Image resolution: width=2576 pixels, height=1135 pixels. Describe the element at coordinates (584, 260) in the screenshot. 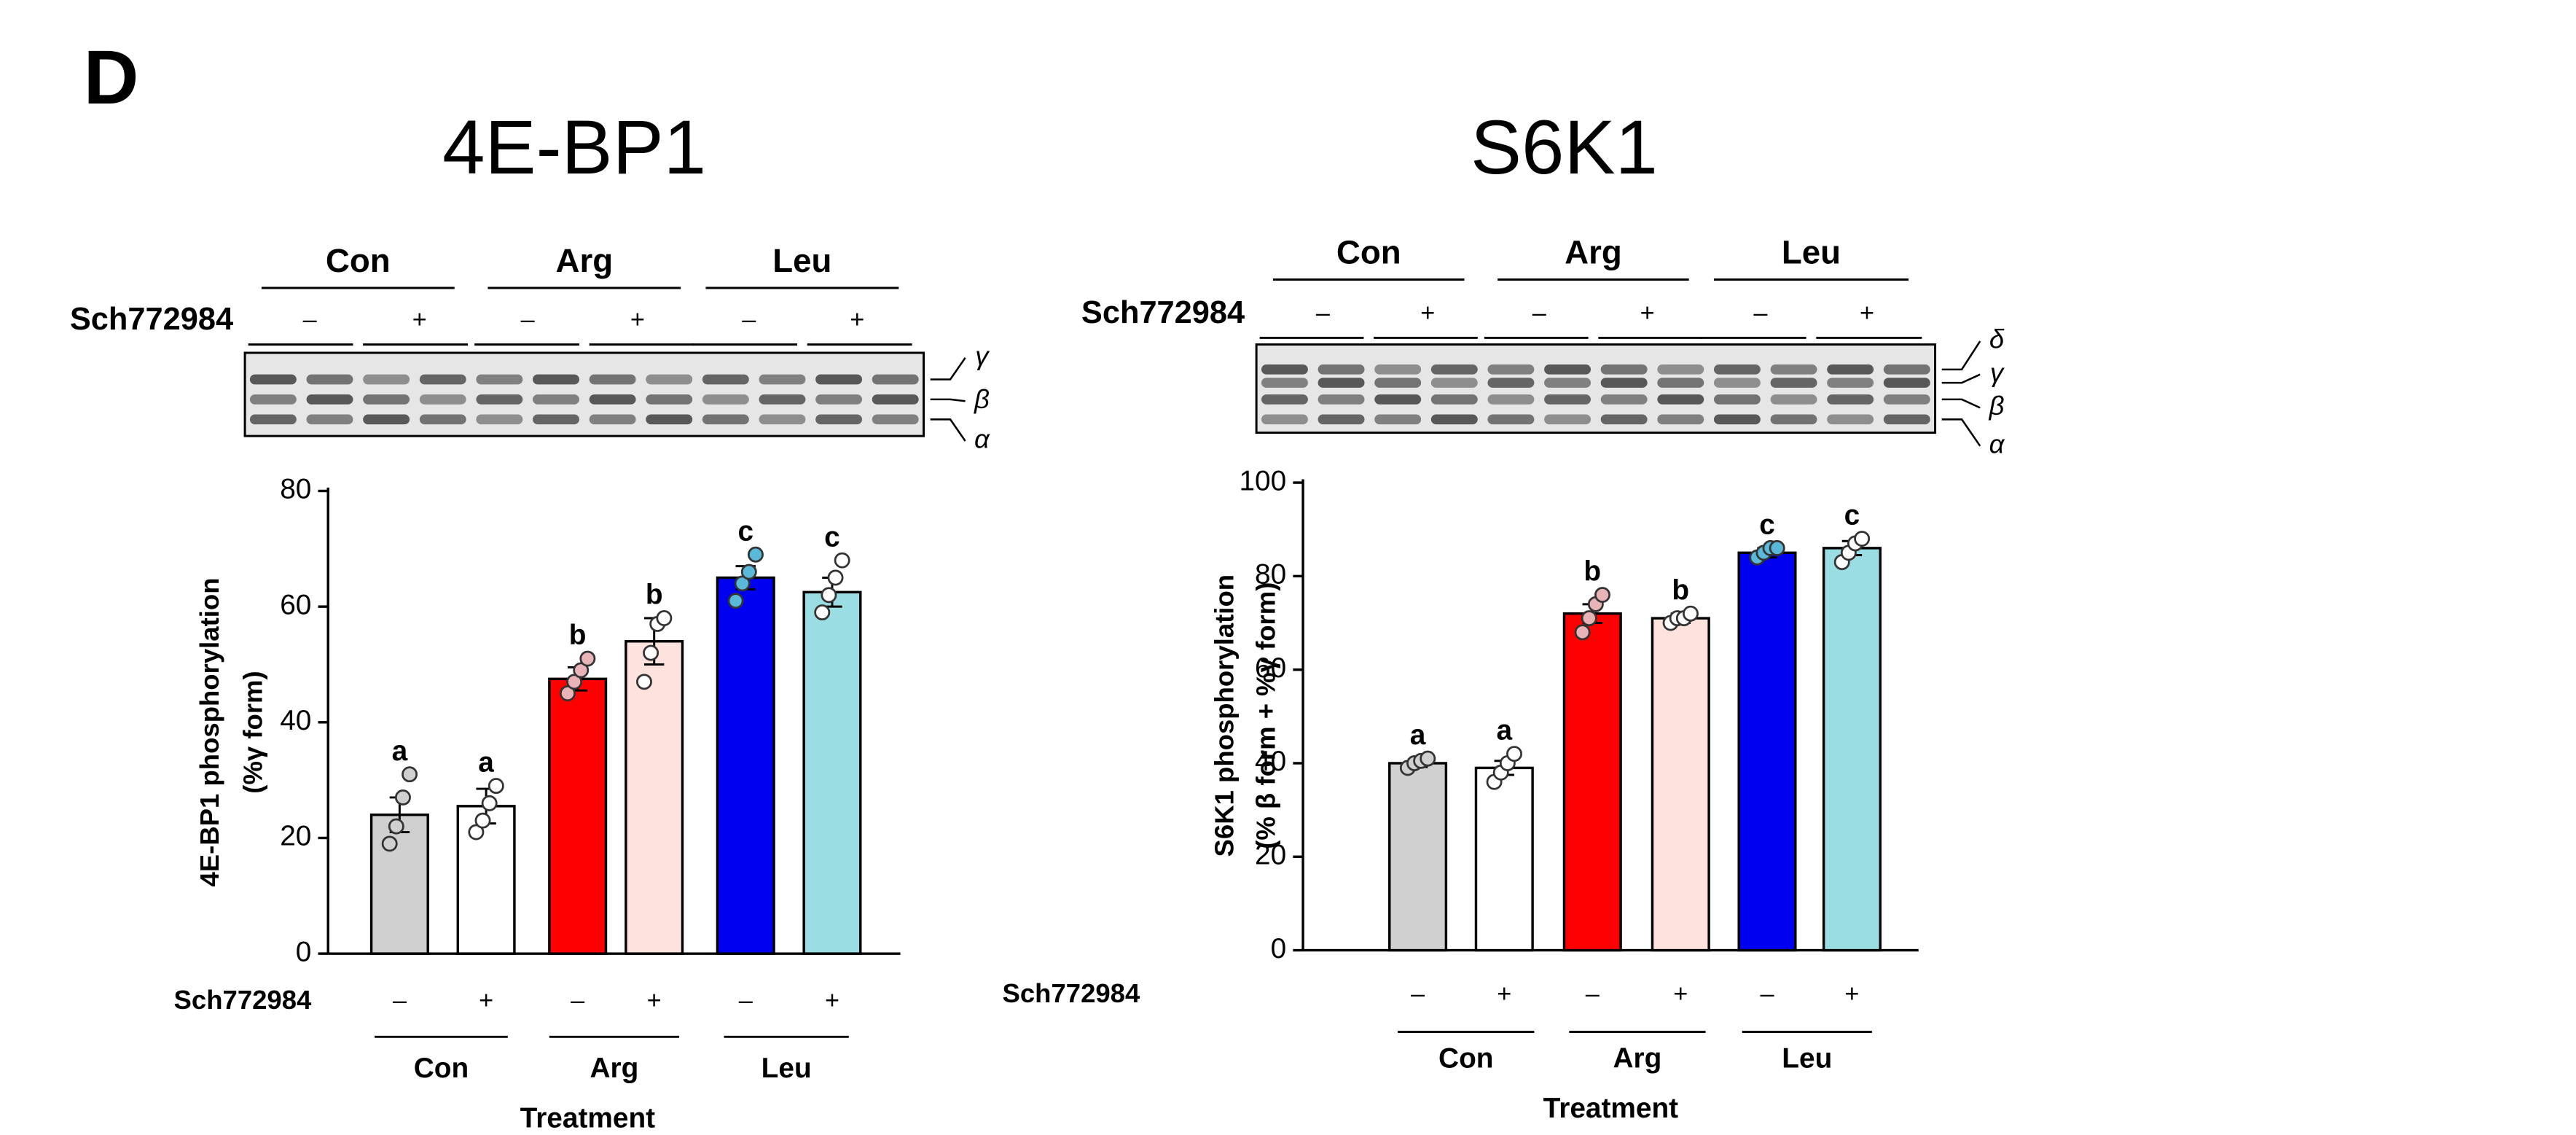

I see `blot-group-label: Arg` at that location.